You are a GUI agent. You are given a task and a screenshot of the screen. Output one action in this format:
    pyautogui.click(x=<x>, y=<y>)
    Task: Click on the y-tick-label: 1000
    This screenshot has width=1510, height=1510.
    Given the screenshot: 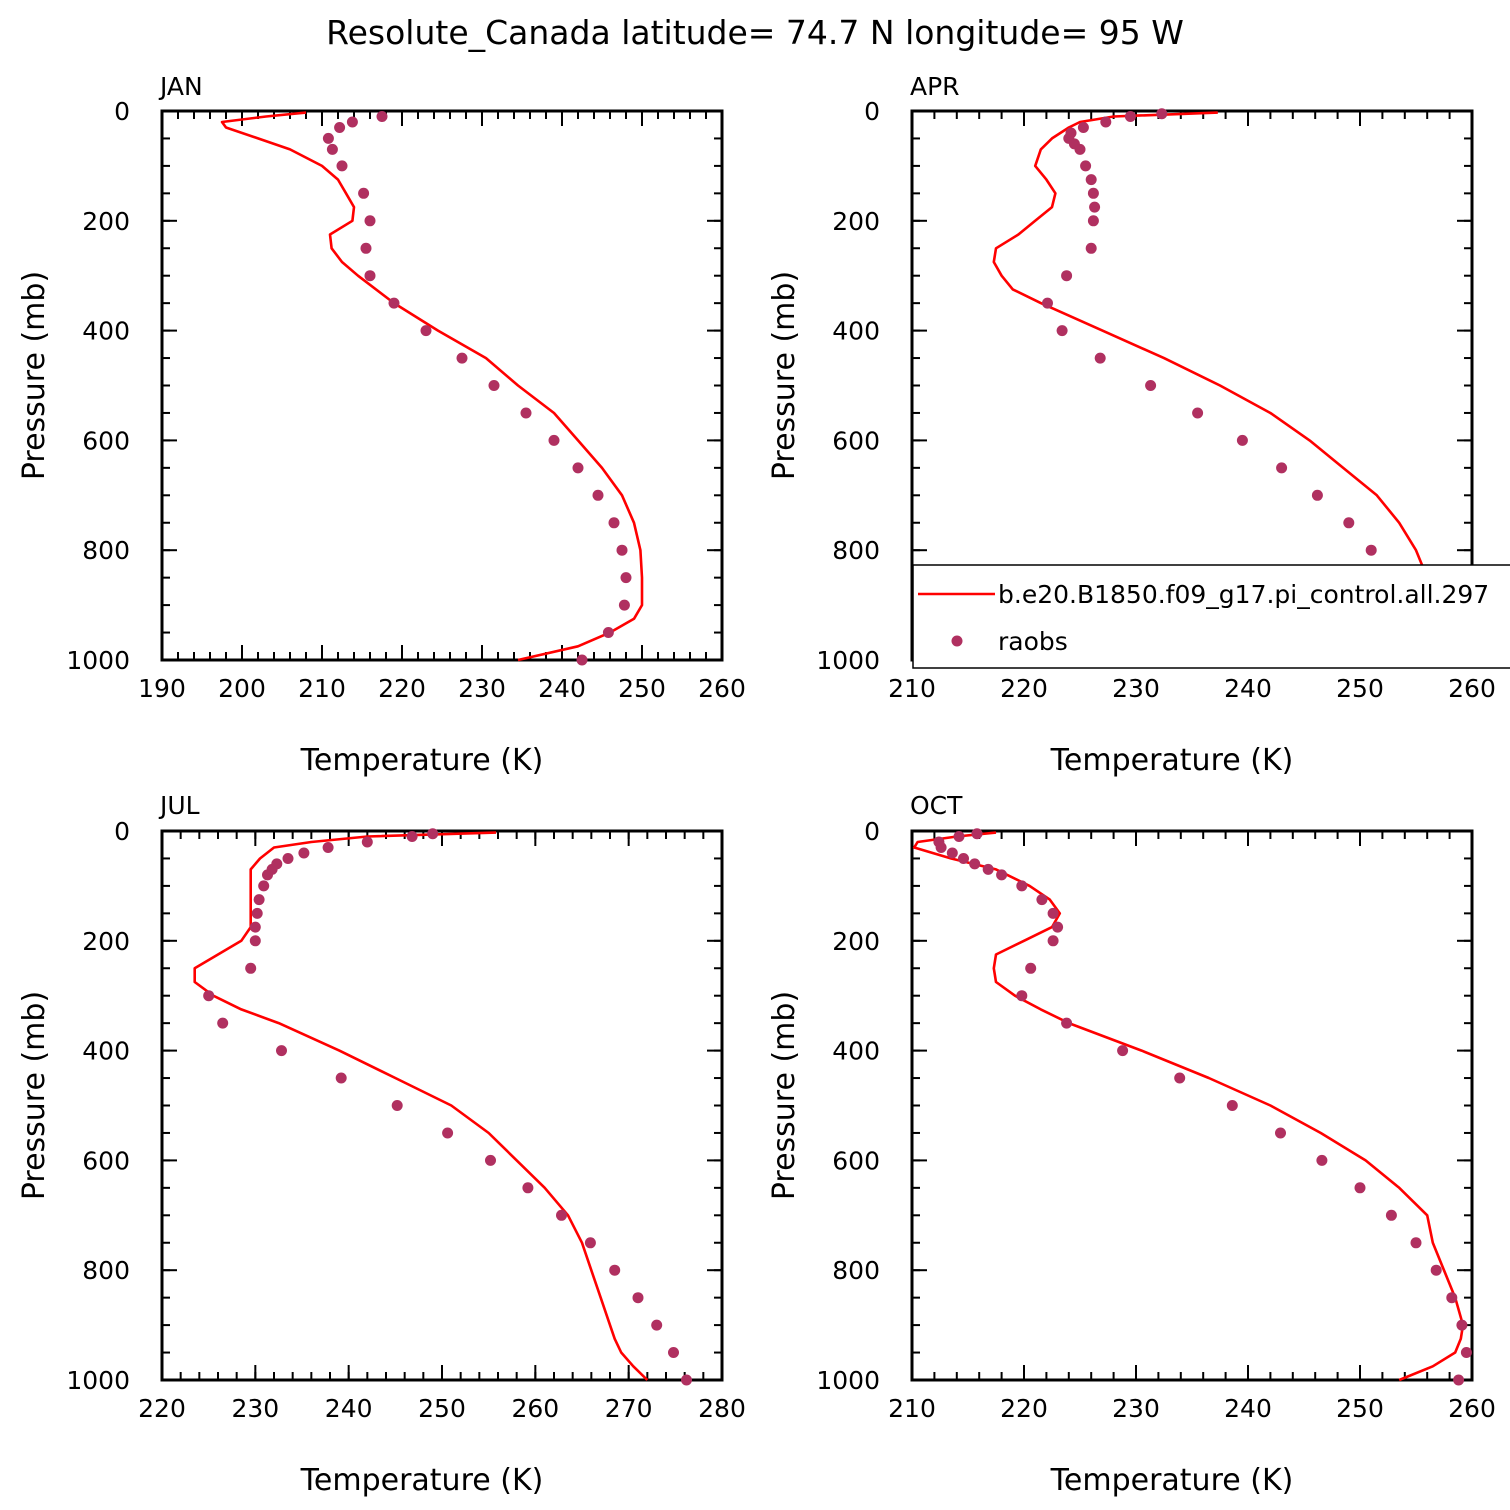 What is the action you would take?
    pyautogui.click(x=98, y=660)
    